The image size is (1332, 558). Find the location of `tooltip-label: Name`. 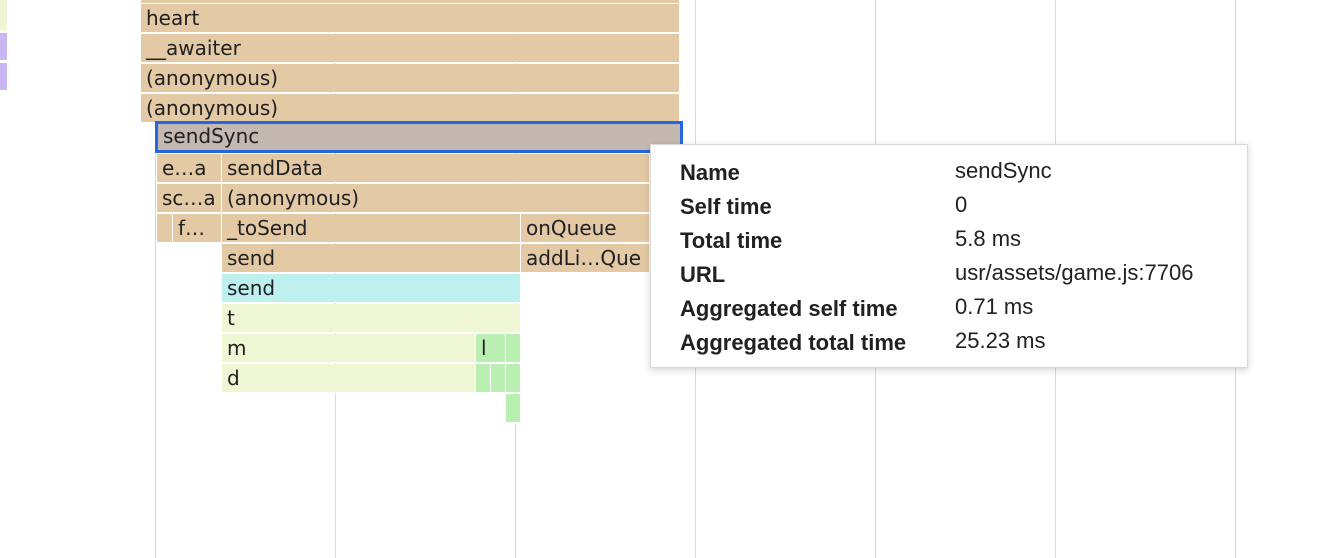

tooltip-label: Name is located at coordinates (710, 172).